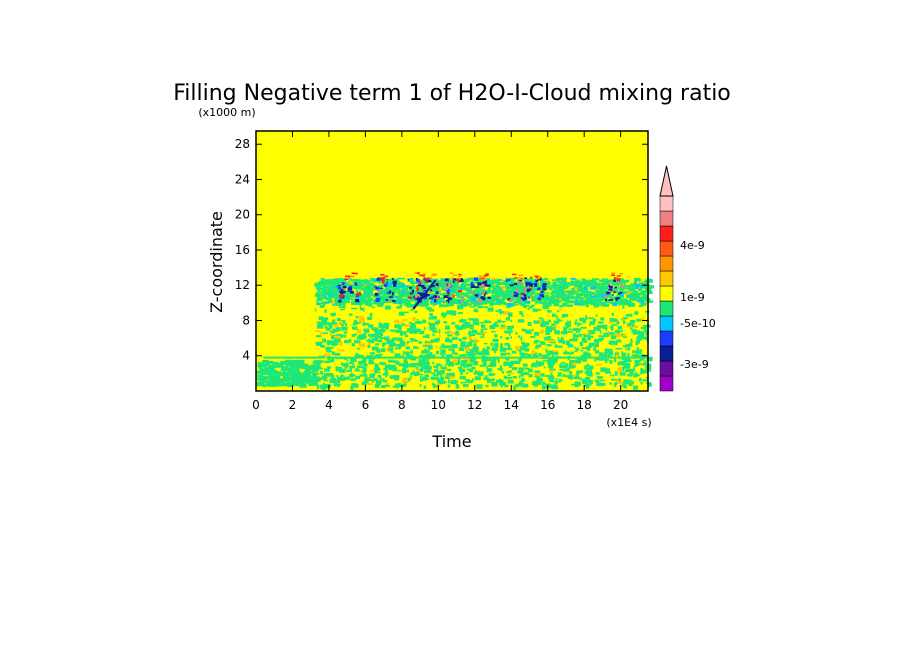 The height and width of the screenshot is (654, 904). I want to click on colorbar-swatch, so click(666, 248).